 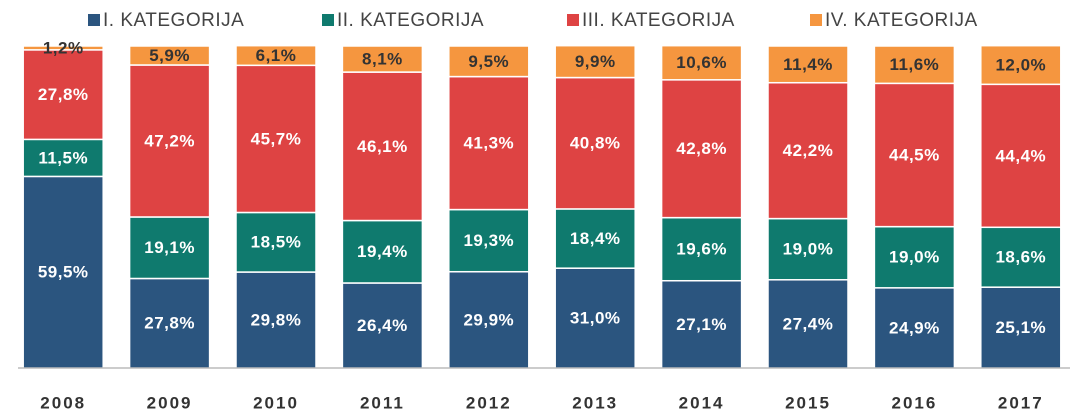 What do you see at coordinates (901, 20) in the screenshot?
I see `legend-label: IV. KATEGORIJA` at bounding box center [901, 20].